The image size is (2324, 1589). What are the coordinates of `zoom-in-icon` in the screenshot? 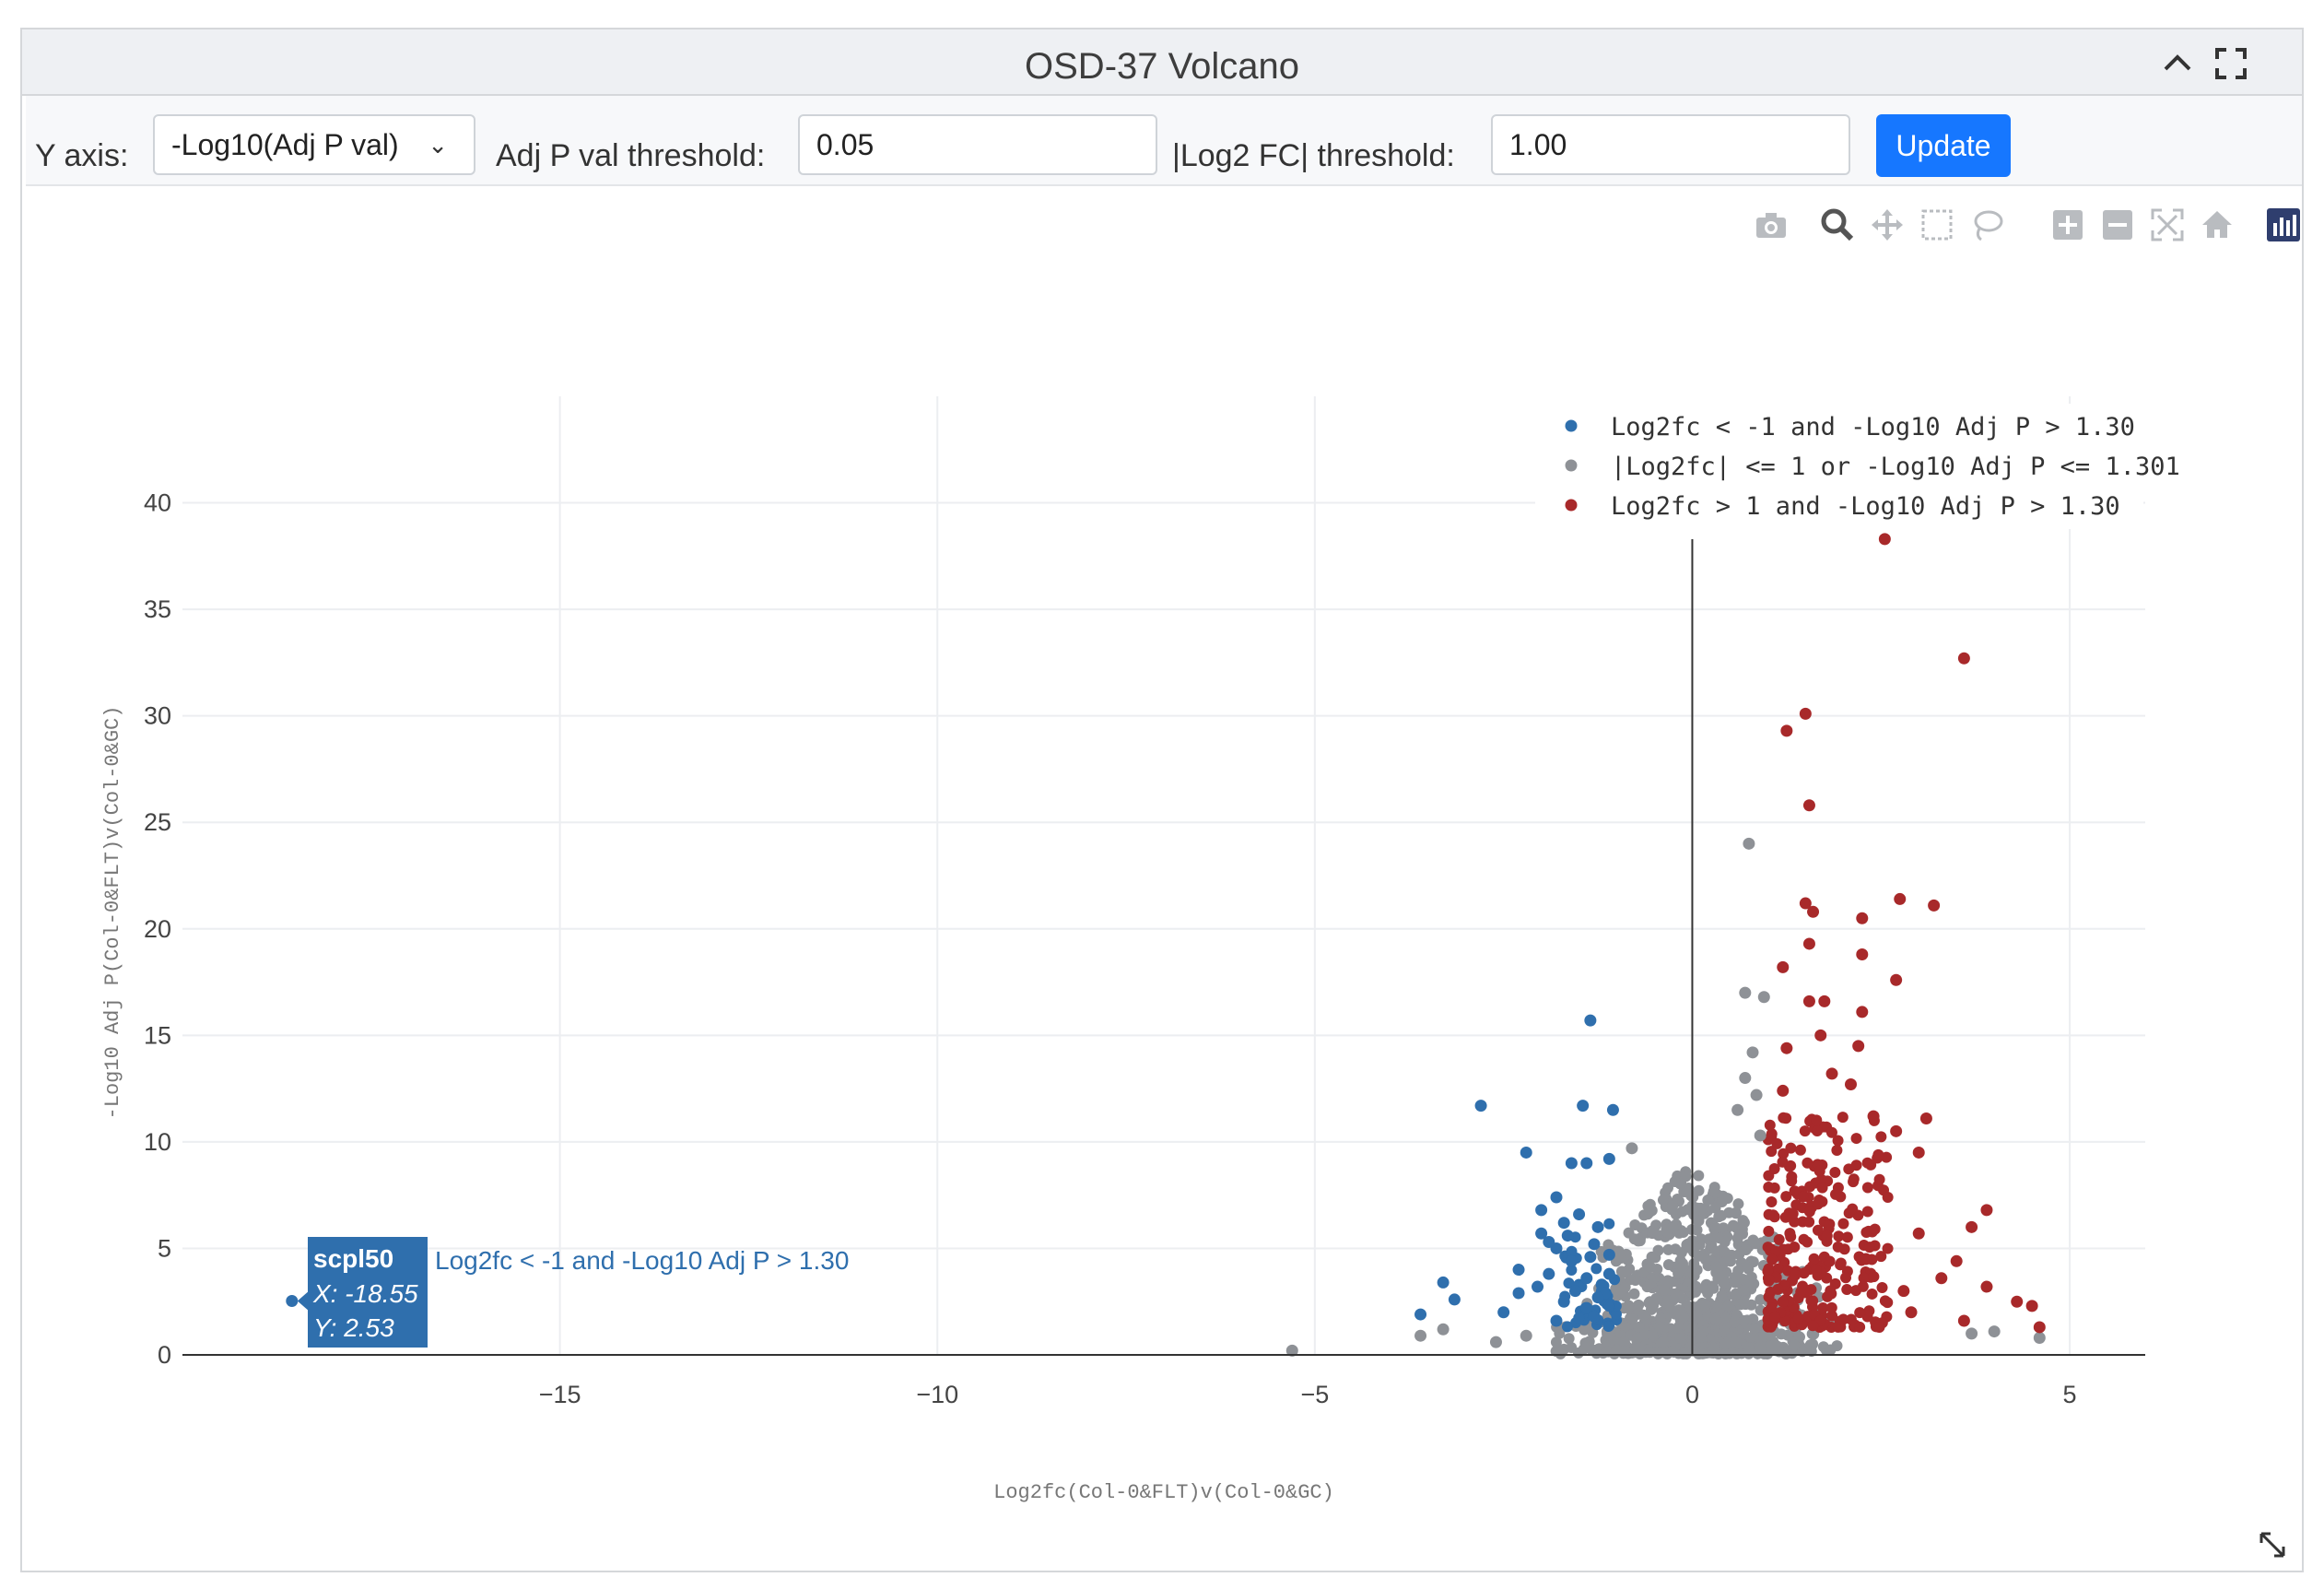 It's located at (2067, 225).